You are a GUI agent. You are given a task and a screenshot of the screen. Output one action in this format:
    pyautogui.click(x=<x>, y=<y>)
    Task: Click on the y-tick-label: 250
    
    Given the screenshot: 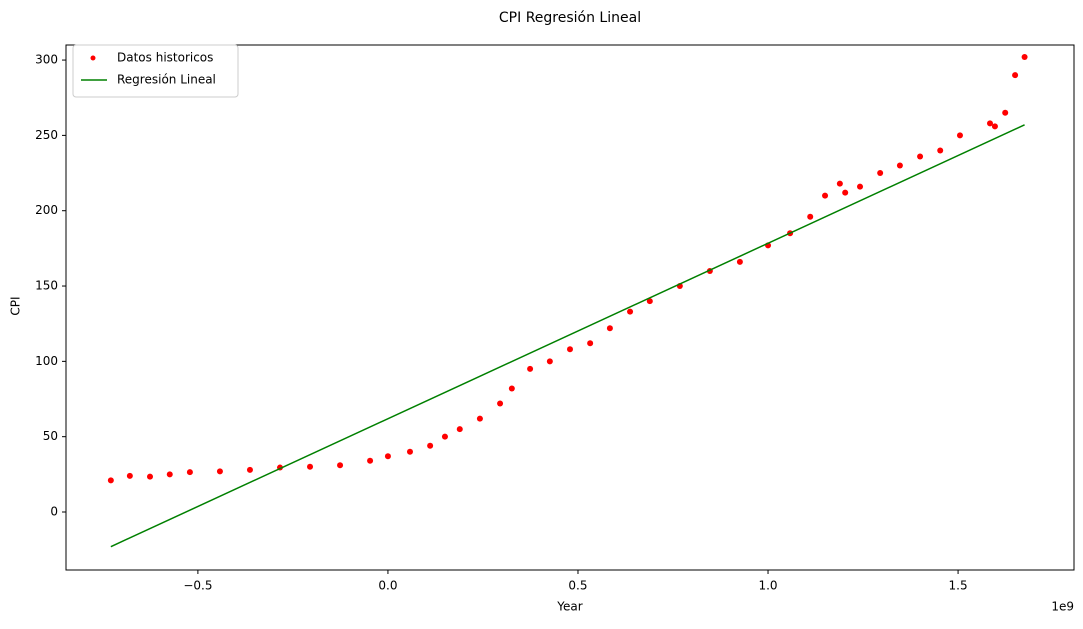 What is the action you would take?
    pyautogui.click(x=46, y=135)
    